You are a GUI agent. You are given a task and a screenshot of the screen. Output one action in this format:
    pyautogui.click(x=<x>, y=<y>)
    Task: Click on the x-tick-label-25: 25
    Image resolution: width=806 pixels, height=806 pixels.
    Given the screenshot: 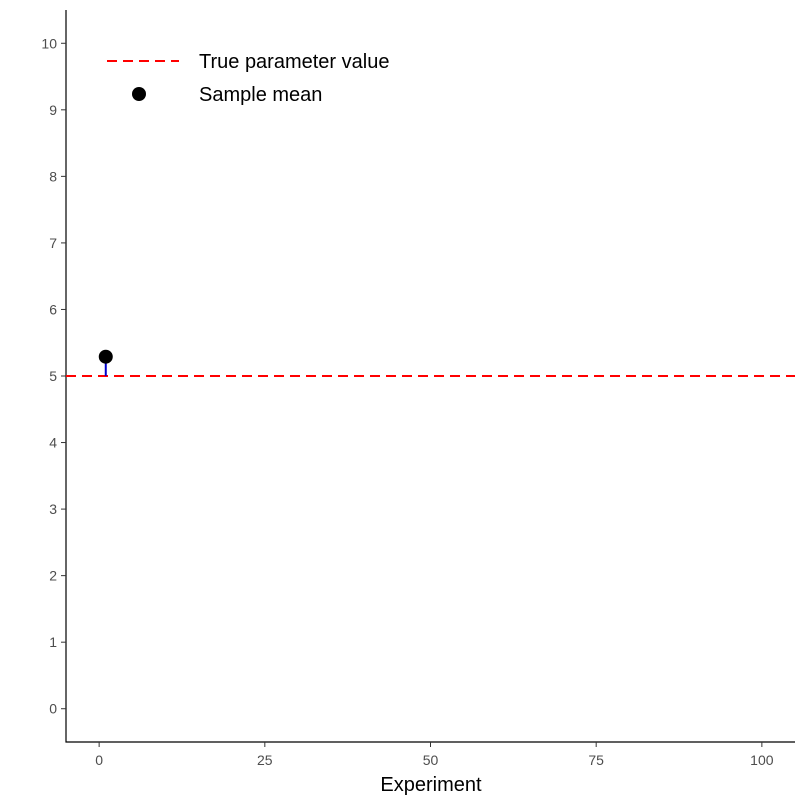 What is the action you would take?
    pyautogui.click(x=265, y=760)
    